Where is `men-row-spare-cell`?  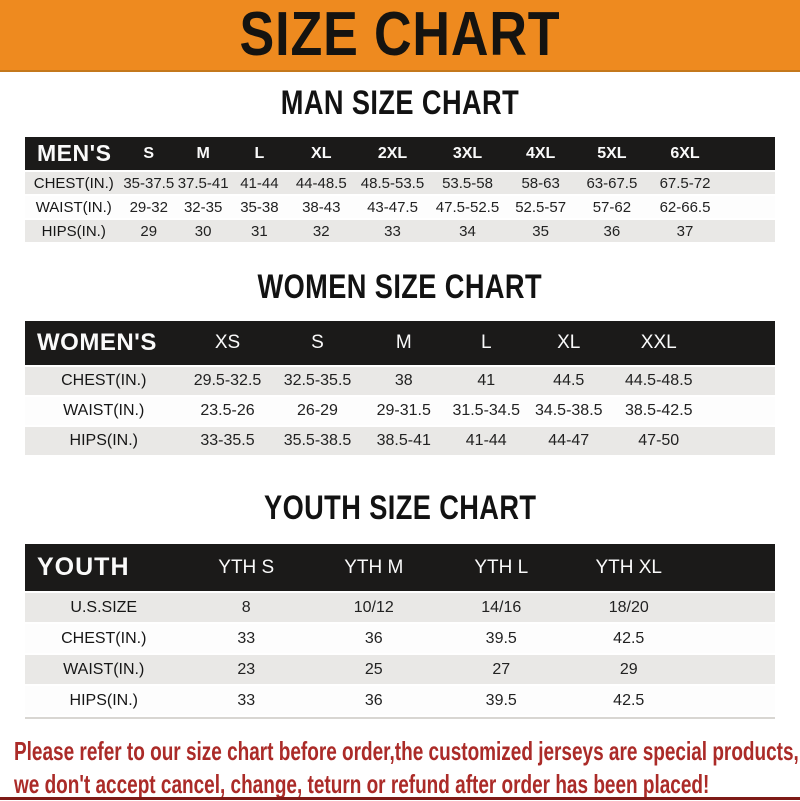
men-row-spare-cell is located at coordinates (749, 207).